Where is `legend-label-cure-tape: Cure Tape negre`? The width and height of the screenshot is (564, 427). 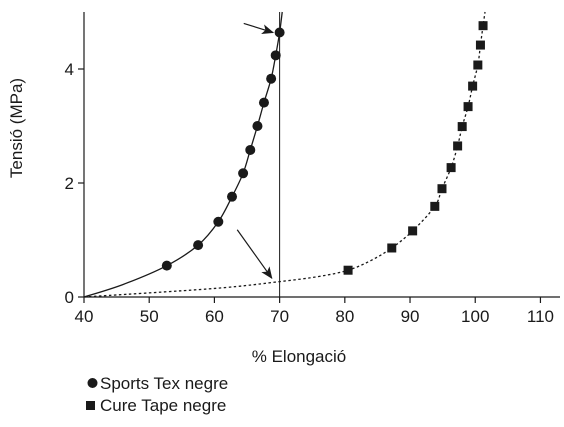
legend-label-cure-tape: Cure Tape negre is located at coordinates (163, 405).